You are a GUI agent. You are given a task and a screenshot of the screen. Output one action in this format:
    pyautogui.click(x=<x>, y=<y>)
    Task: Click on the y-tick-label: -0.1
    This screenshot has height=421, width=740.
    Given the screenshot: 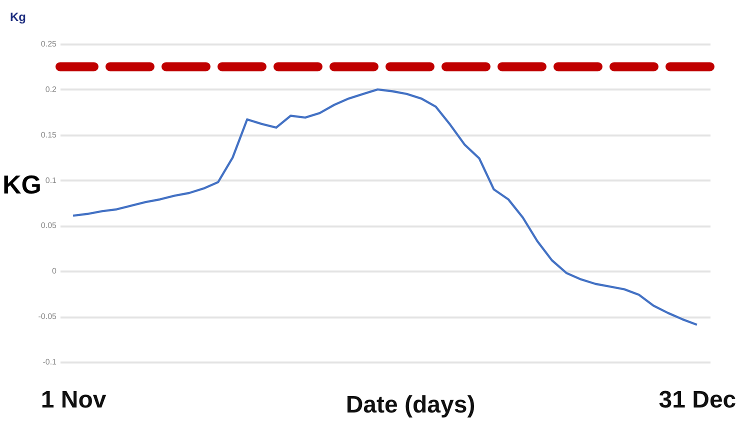 What is the action you would take?
    pyautogui.click(x=50, y=362)
    